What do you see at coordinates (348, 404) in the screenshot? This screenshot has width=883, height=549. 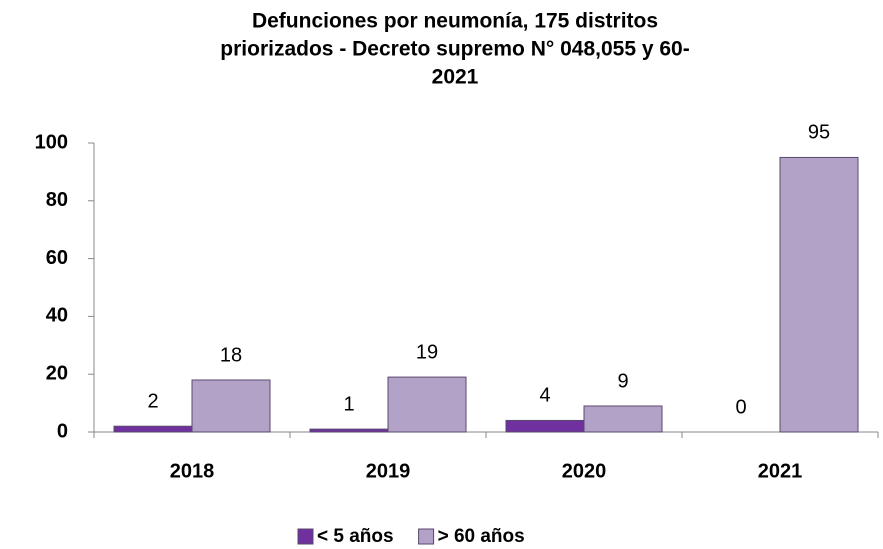 I see `data-label: 1` at bounding box center [348, 404].